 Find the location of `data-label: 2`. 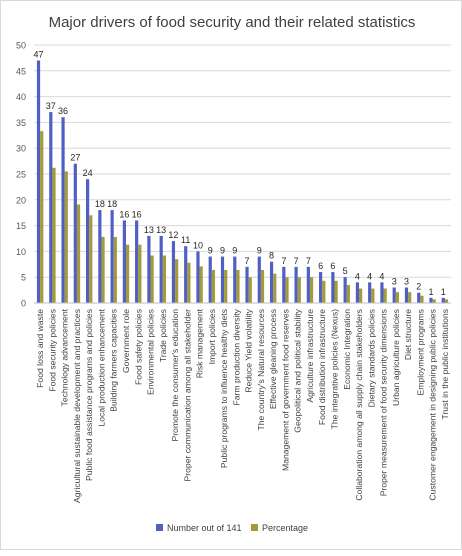

data-label: 2 is located at coordinates (418, 287).